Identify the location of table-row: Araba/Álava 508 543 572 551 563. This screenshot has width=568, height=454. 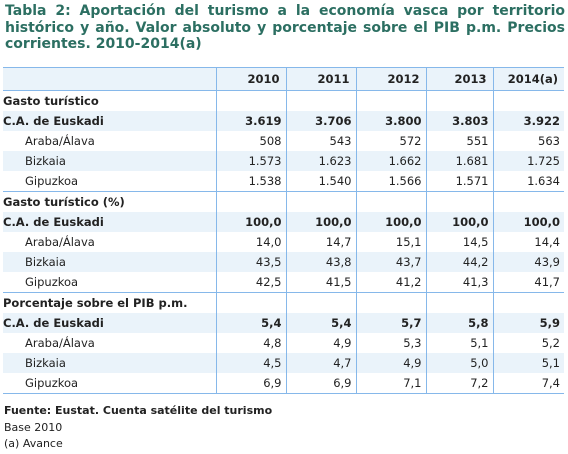
(283, 141).